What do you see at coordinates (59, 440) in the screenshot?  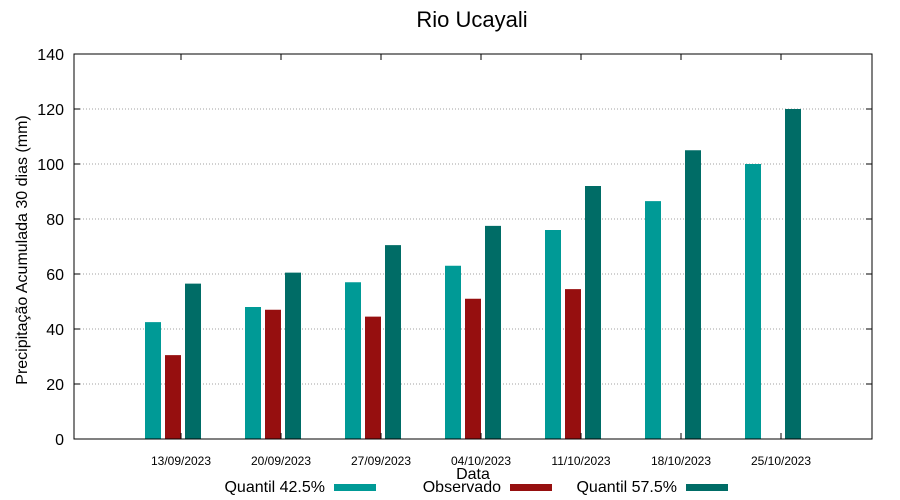 I see `y-tick-label: 0` at bounding box center [59, 440].